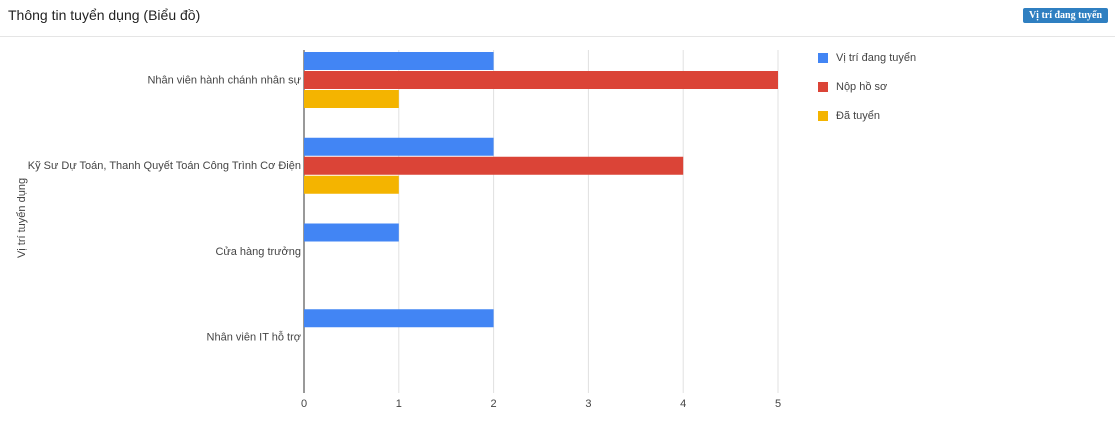 The height and width of the screenshot is (425, 1115). Describe the element at coordinates (224, 80) in the screenshot. I see `y-tick-label: Nhân viên hành chánh nhân sự` at that location.